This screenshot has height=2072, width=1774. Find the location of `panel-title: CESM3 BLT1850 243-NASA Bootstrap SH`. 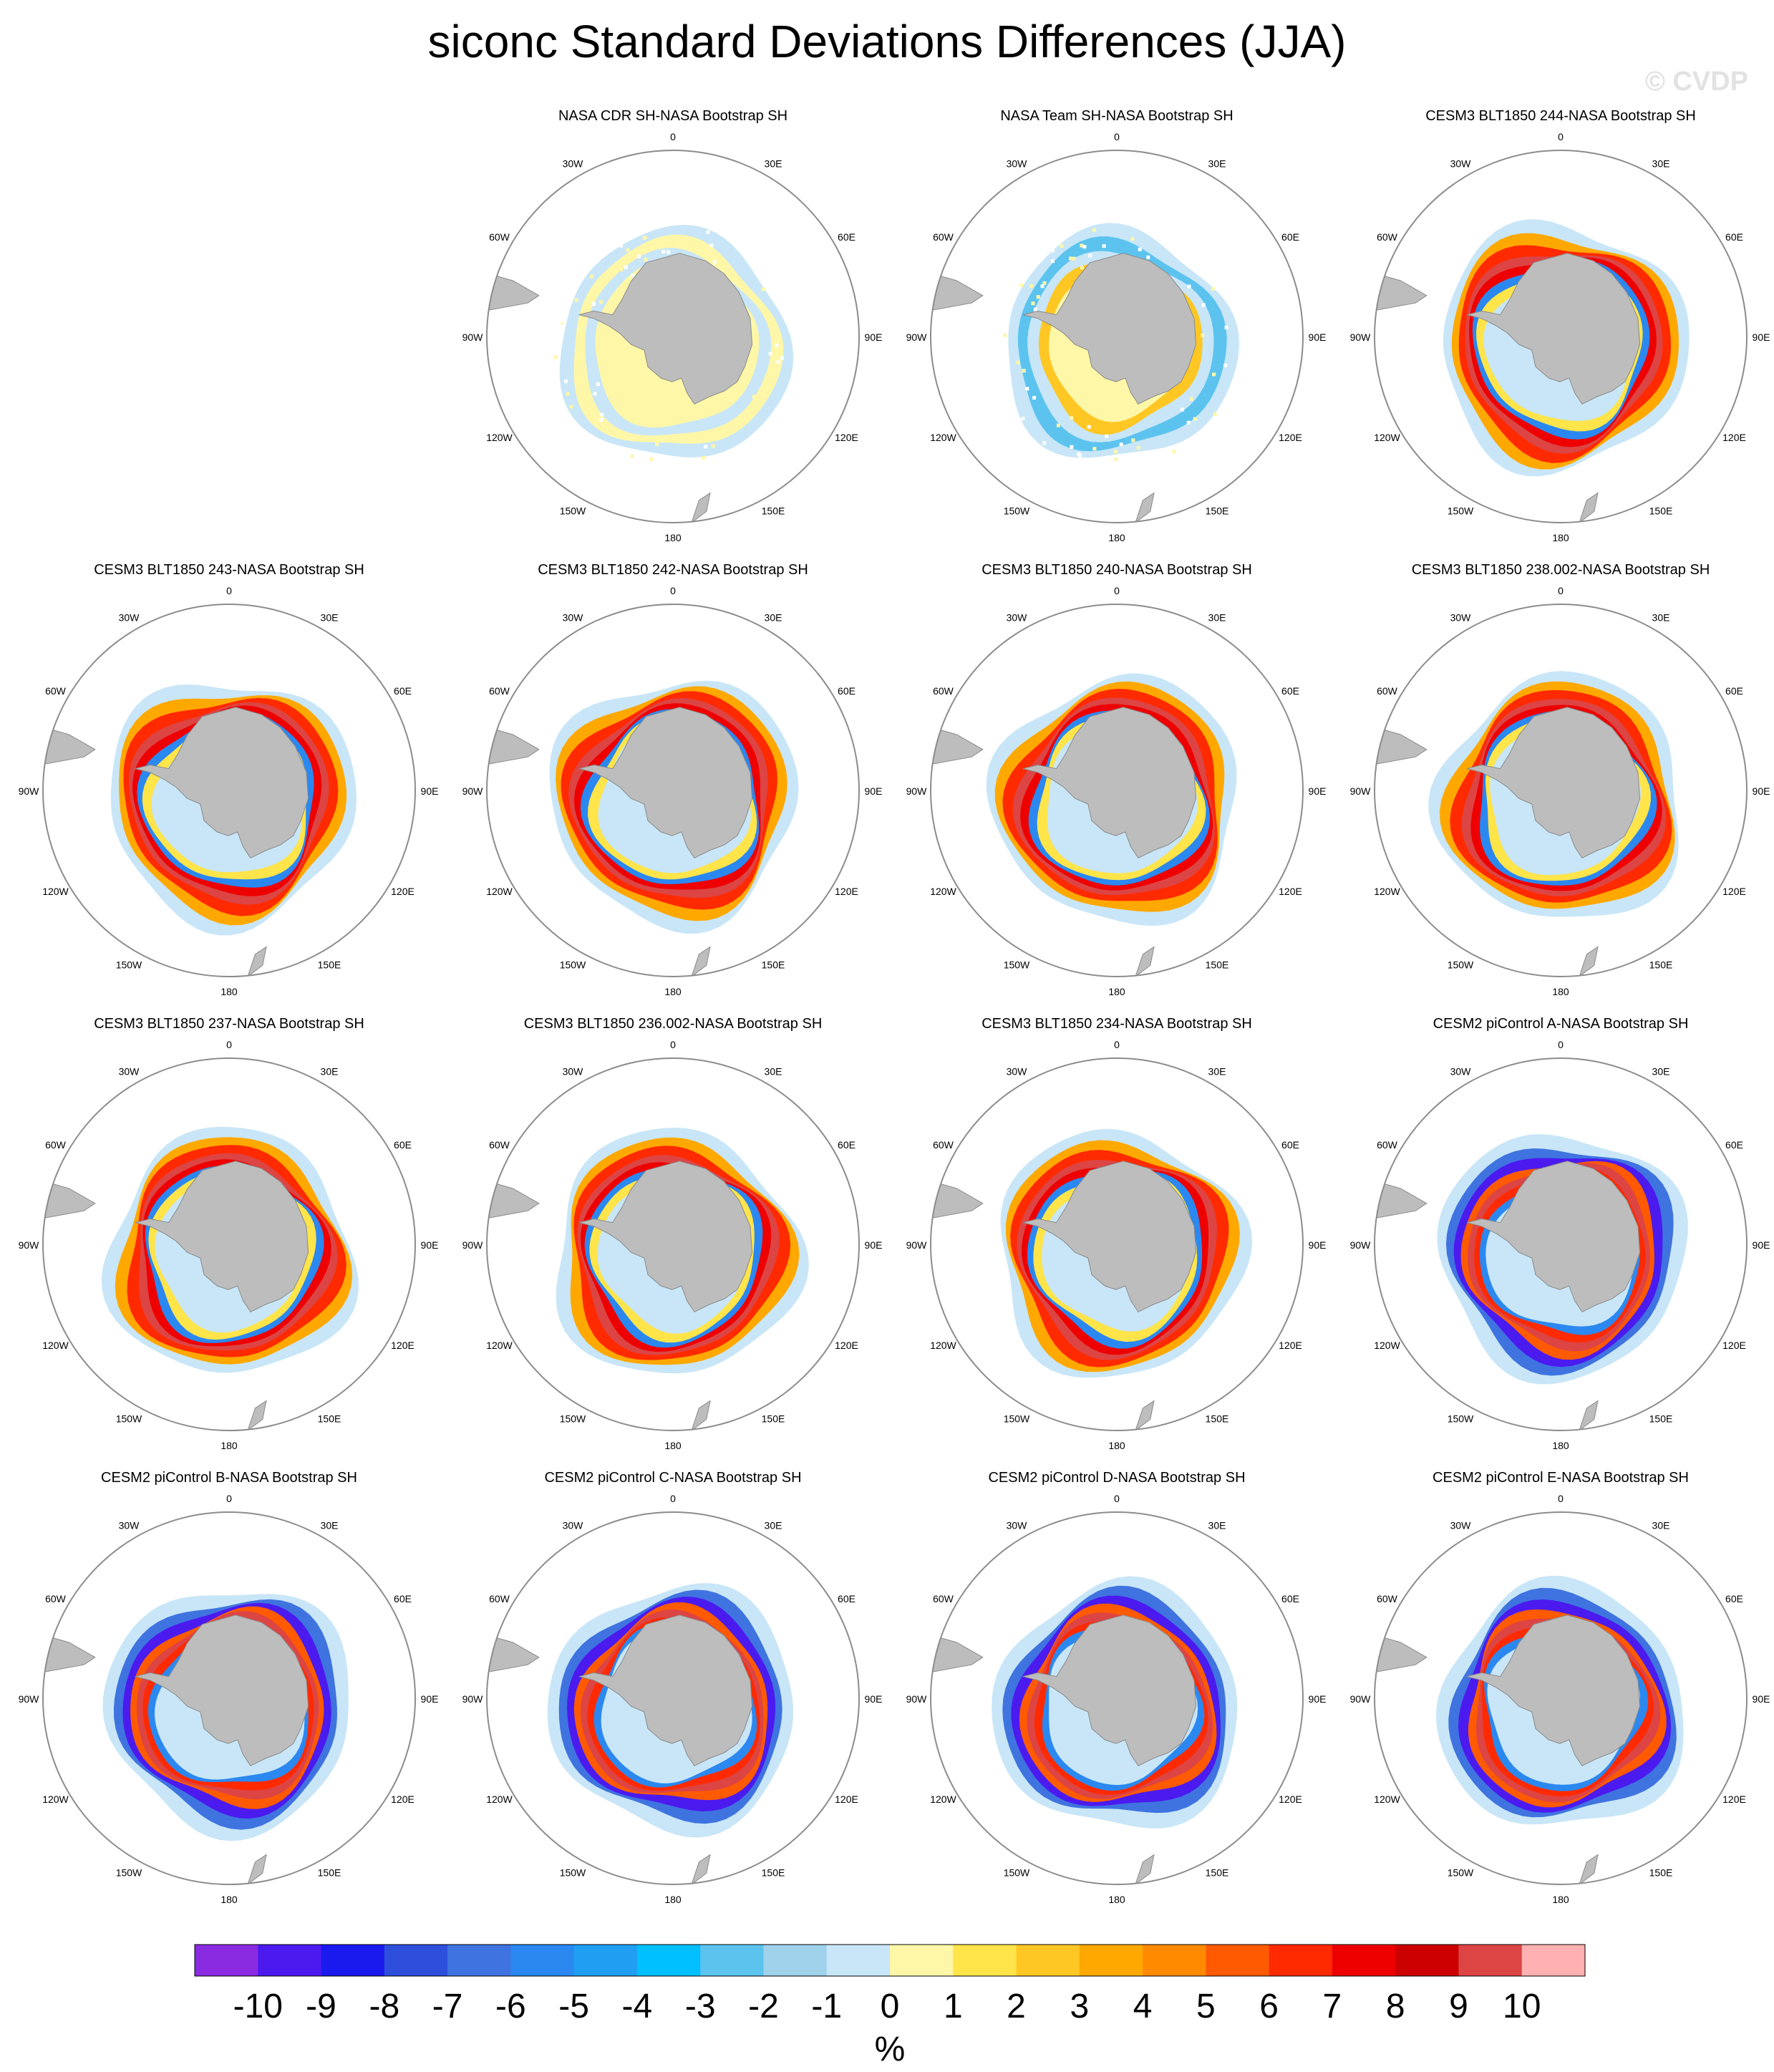

panel-title: CESM3 BLT1850 243-NASA Bootstrap SH is located at coordinates (229, 570).